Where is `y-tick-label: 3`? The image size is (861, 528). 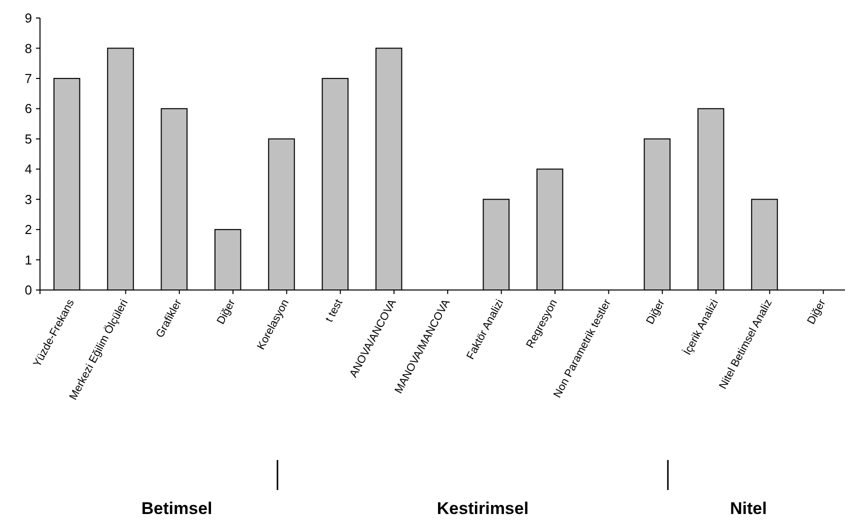 y-tick-label: 3 is located at coordinates (28, 199).